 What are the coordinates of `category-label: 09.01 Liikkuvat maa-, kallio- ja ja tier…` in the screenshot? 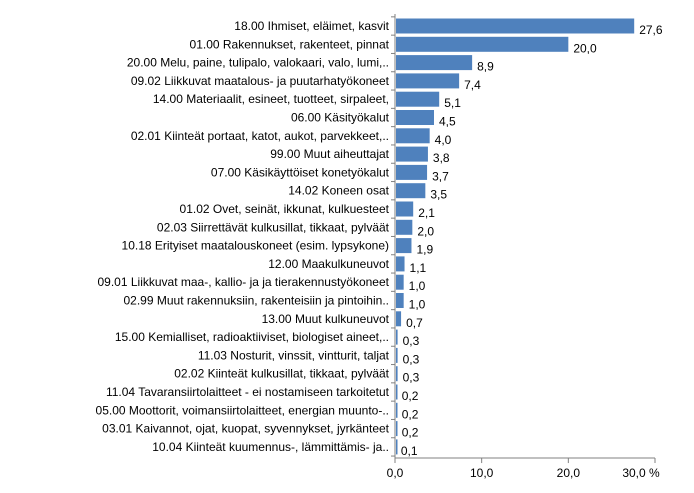 It's located at (244, 282).